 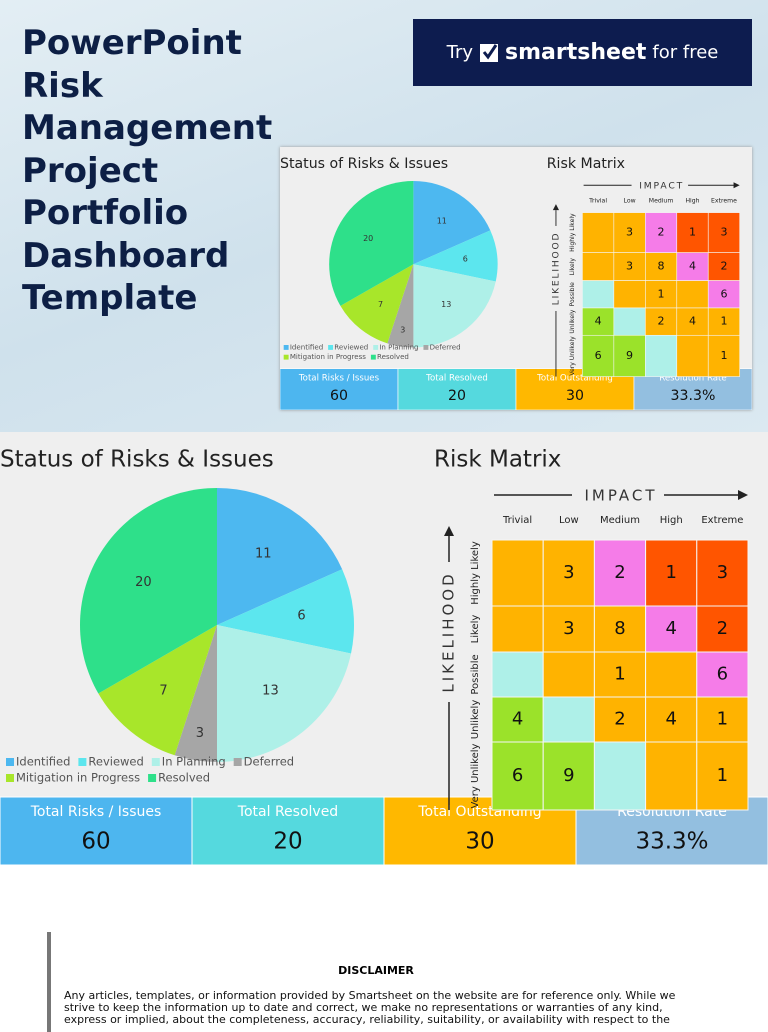 I want to click on legend-item: Reviewed, so click(x=348, y=346).